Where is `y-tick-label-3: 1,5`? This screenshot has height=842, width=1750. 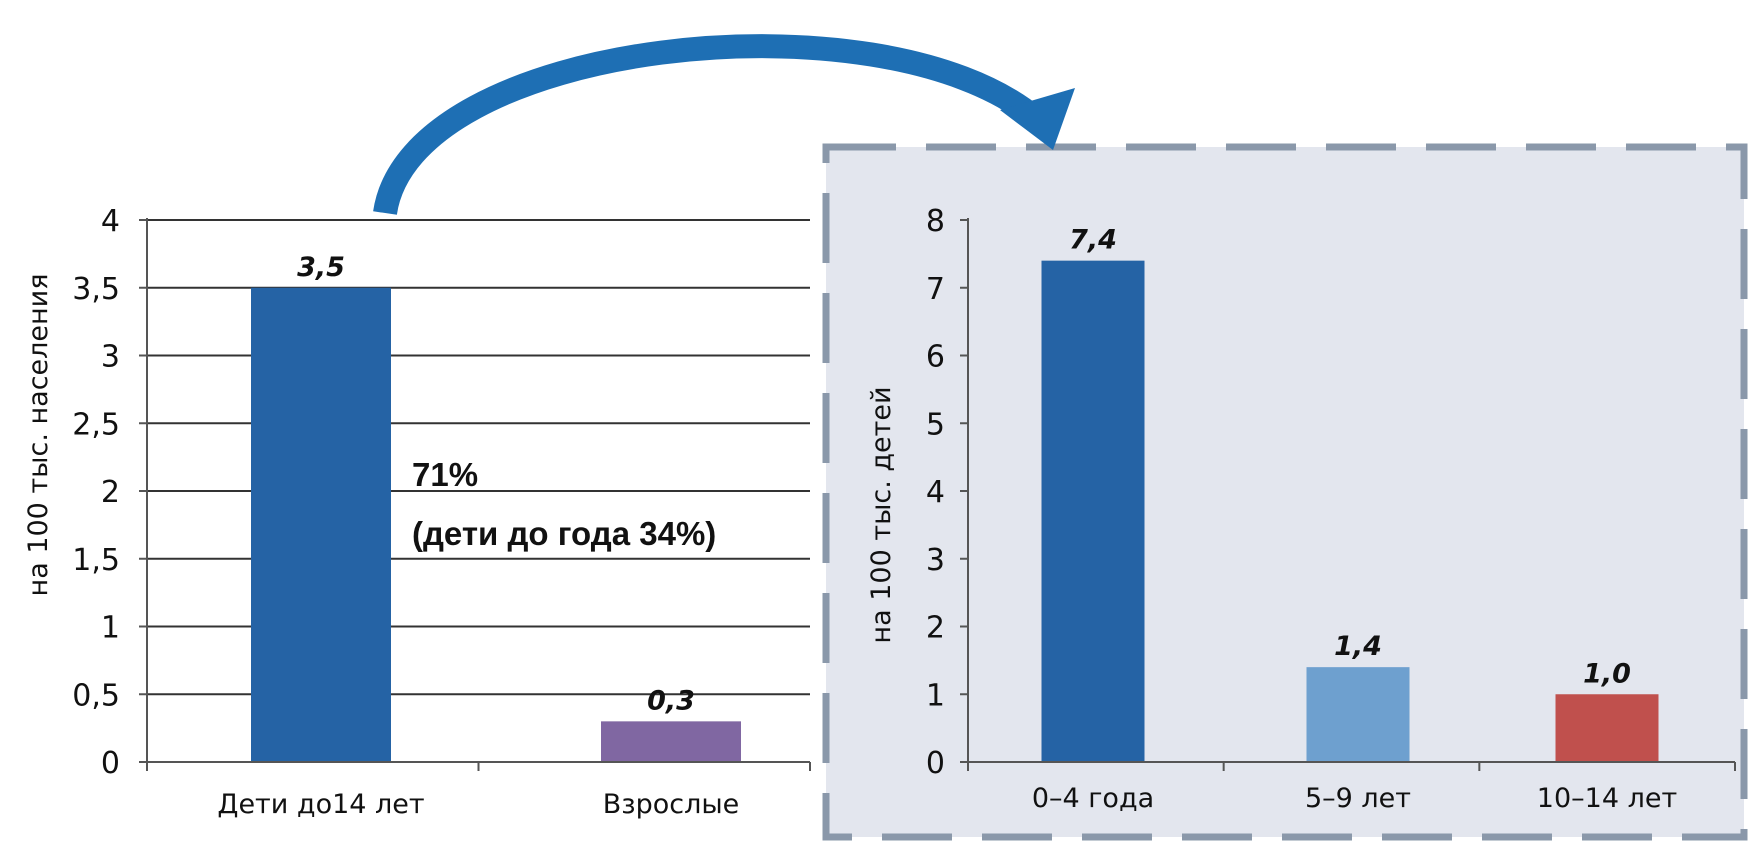
y-tick-label-3: 1,5 is located at coordinates (96, 560).